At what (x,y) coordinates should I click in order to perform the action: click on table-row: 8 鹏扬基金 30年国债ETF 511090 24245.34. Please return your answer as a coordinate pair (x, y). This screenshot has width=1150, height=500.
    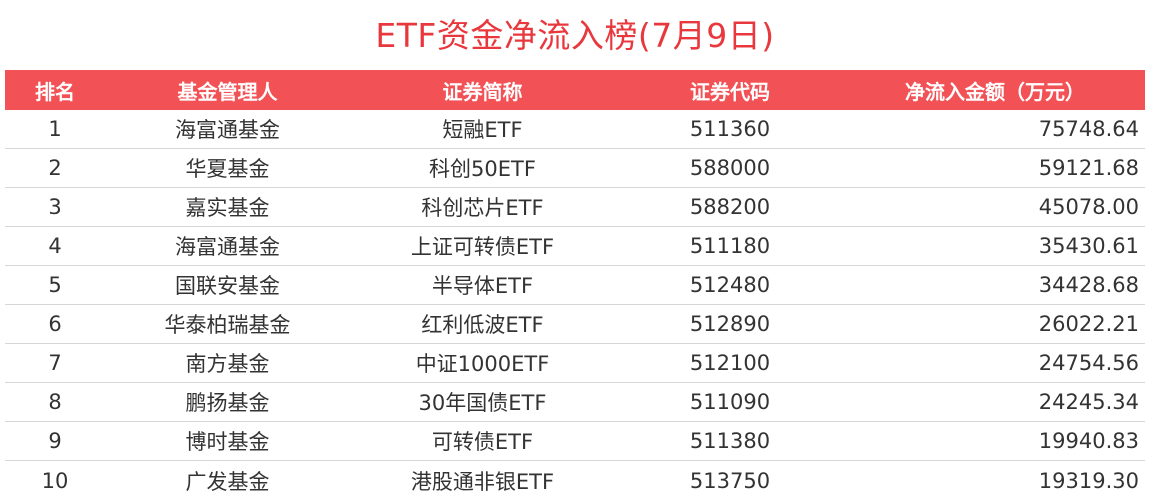
    Looking at the image, I should click on (575, 402).